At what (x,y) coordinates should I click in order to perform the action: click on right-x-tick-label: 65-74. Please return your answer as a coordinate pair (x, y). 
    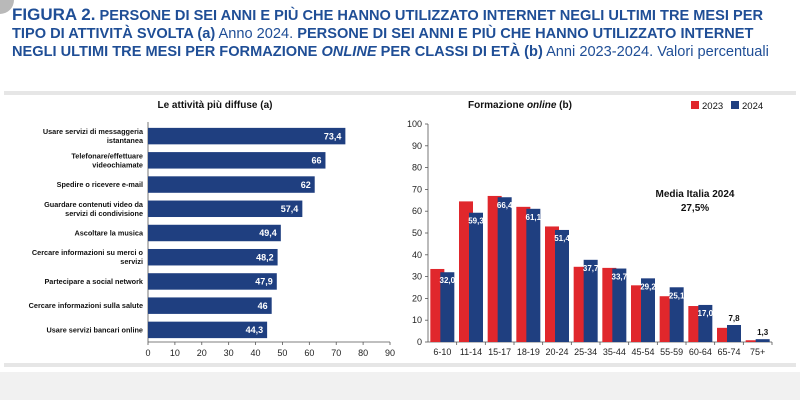
    Looking at the image, I should click on (728, 352).